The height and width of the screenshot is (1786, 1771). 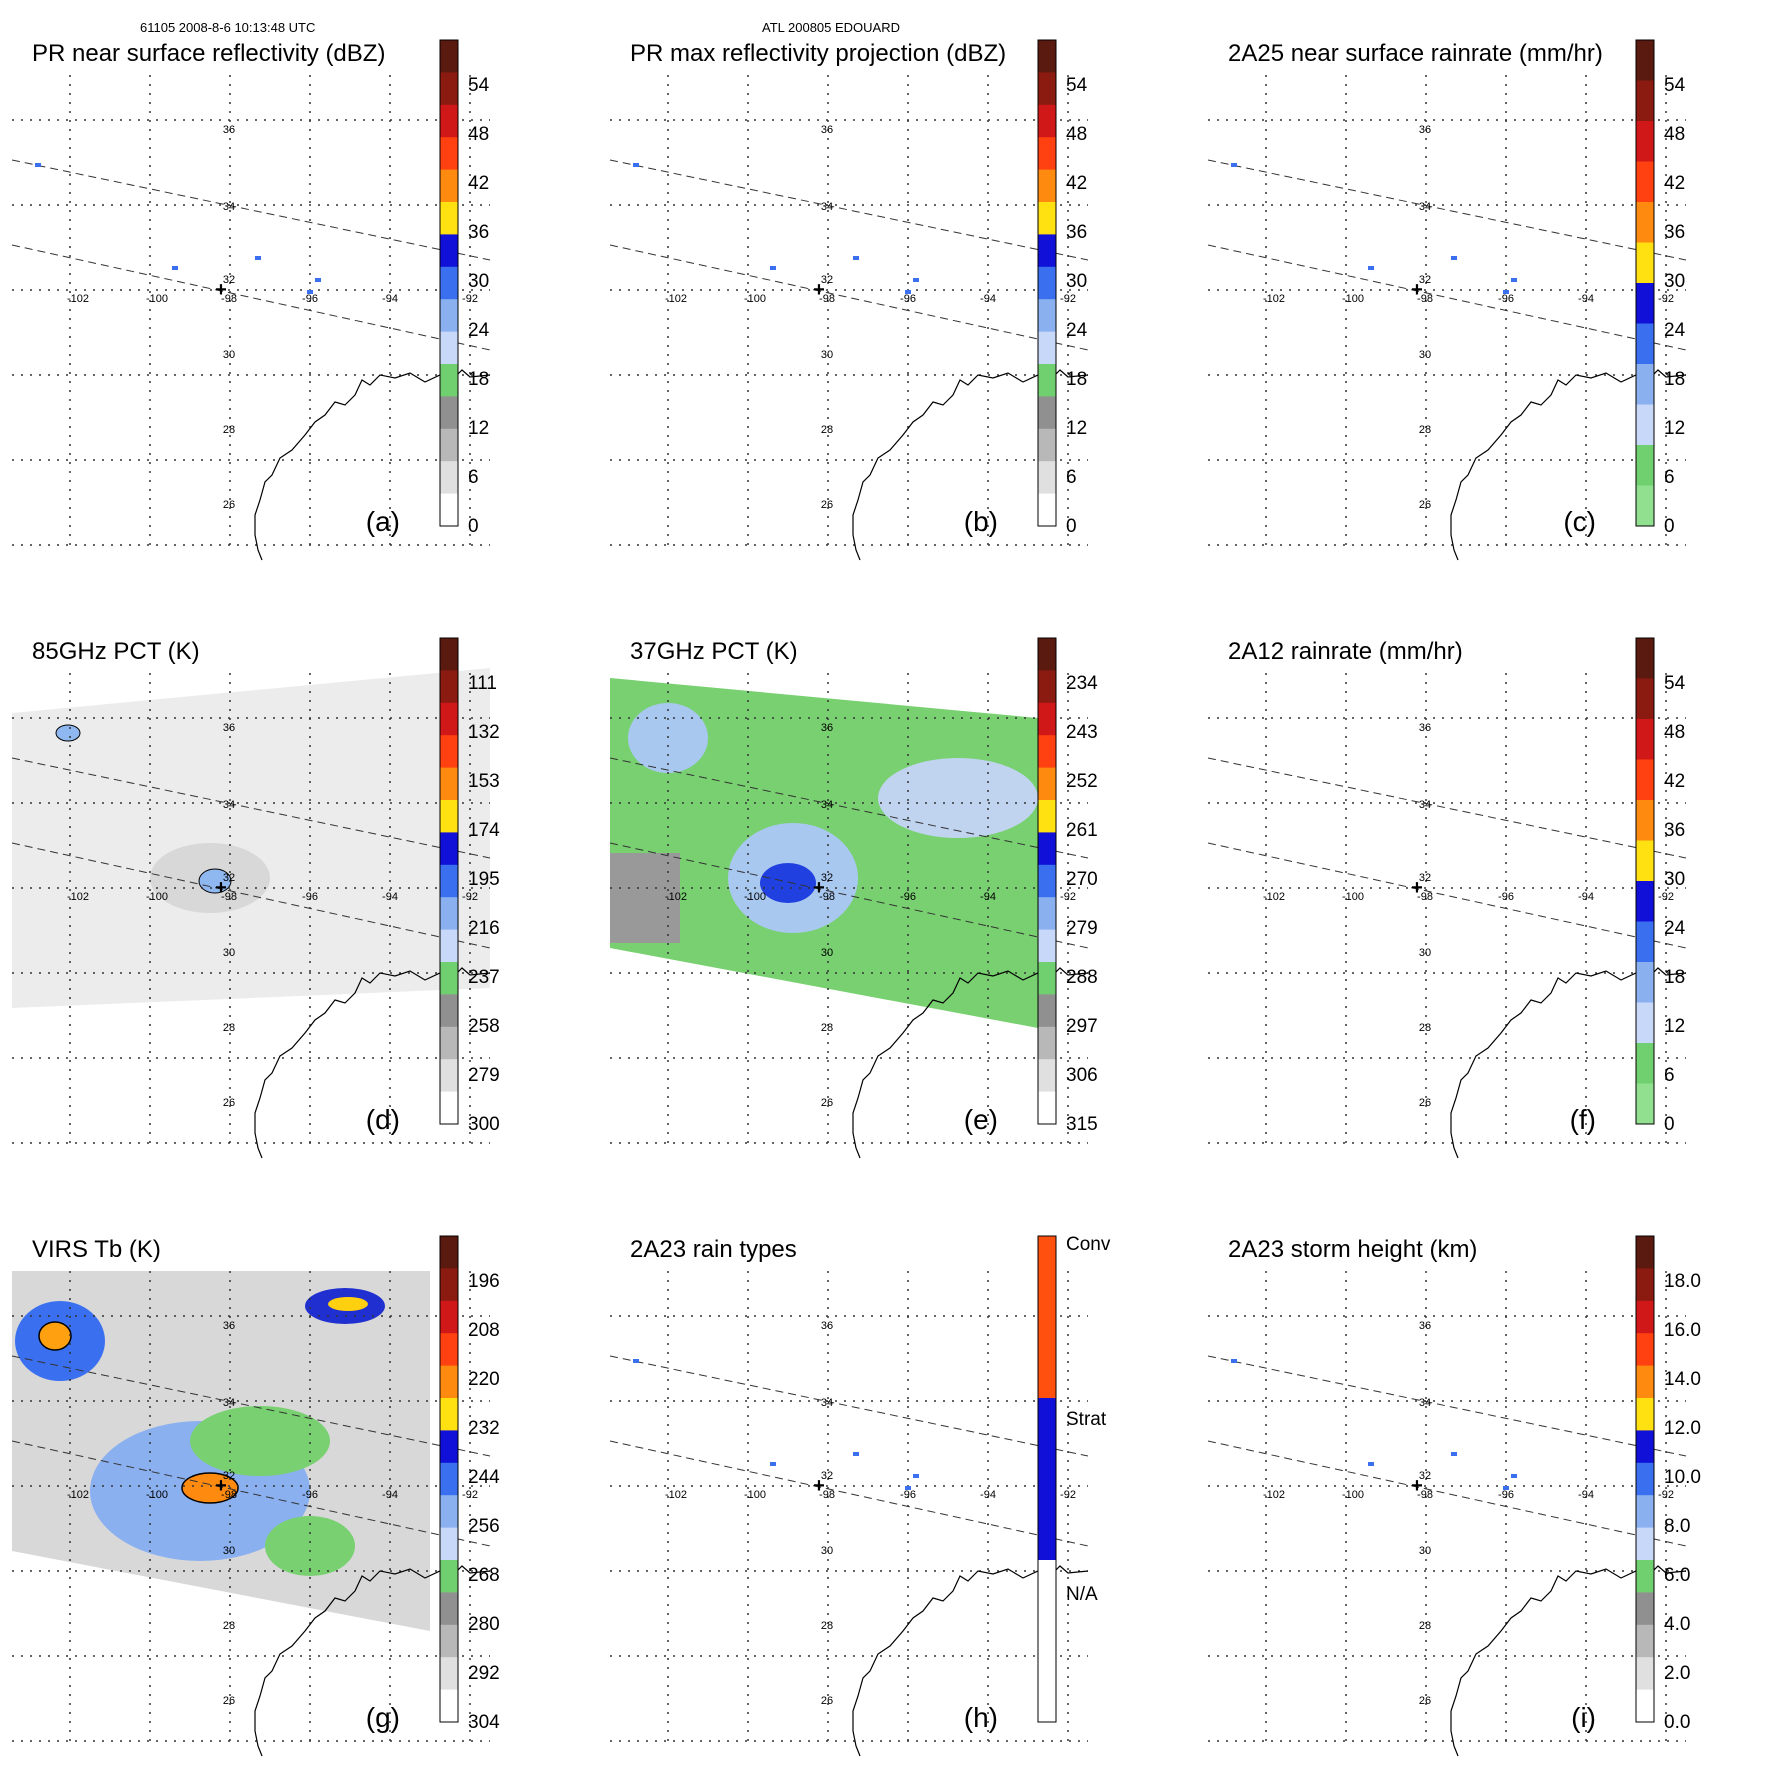 What do you see at coordinates (484, 977) in the screenshot?
I see `colorbar-tick-label: 237` at bounding box center [484, 977].